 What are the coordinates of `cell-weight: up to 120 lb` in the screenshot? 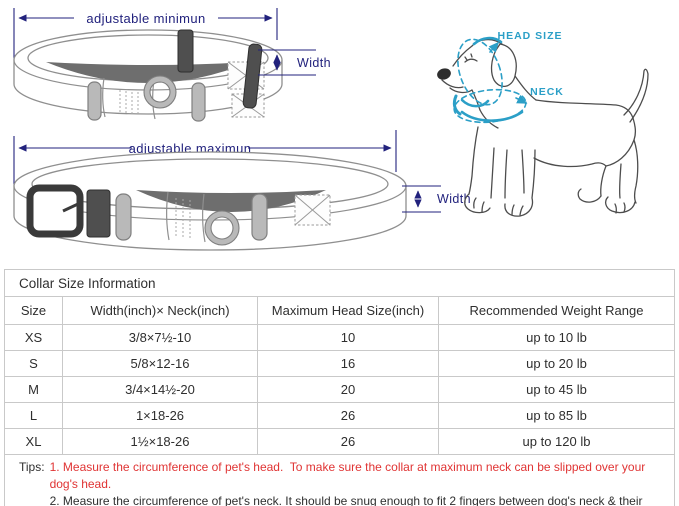 It's located at (556, 441).